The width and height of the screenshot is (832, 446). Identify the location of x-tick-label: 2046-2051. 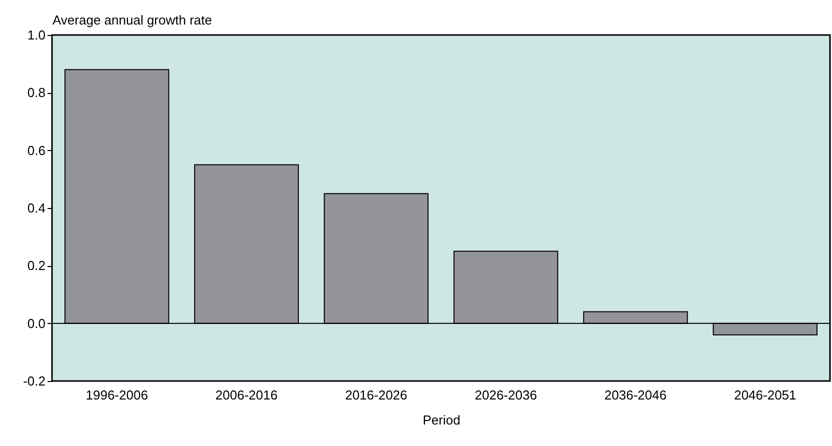
(765, 395).